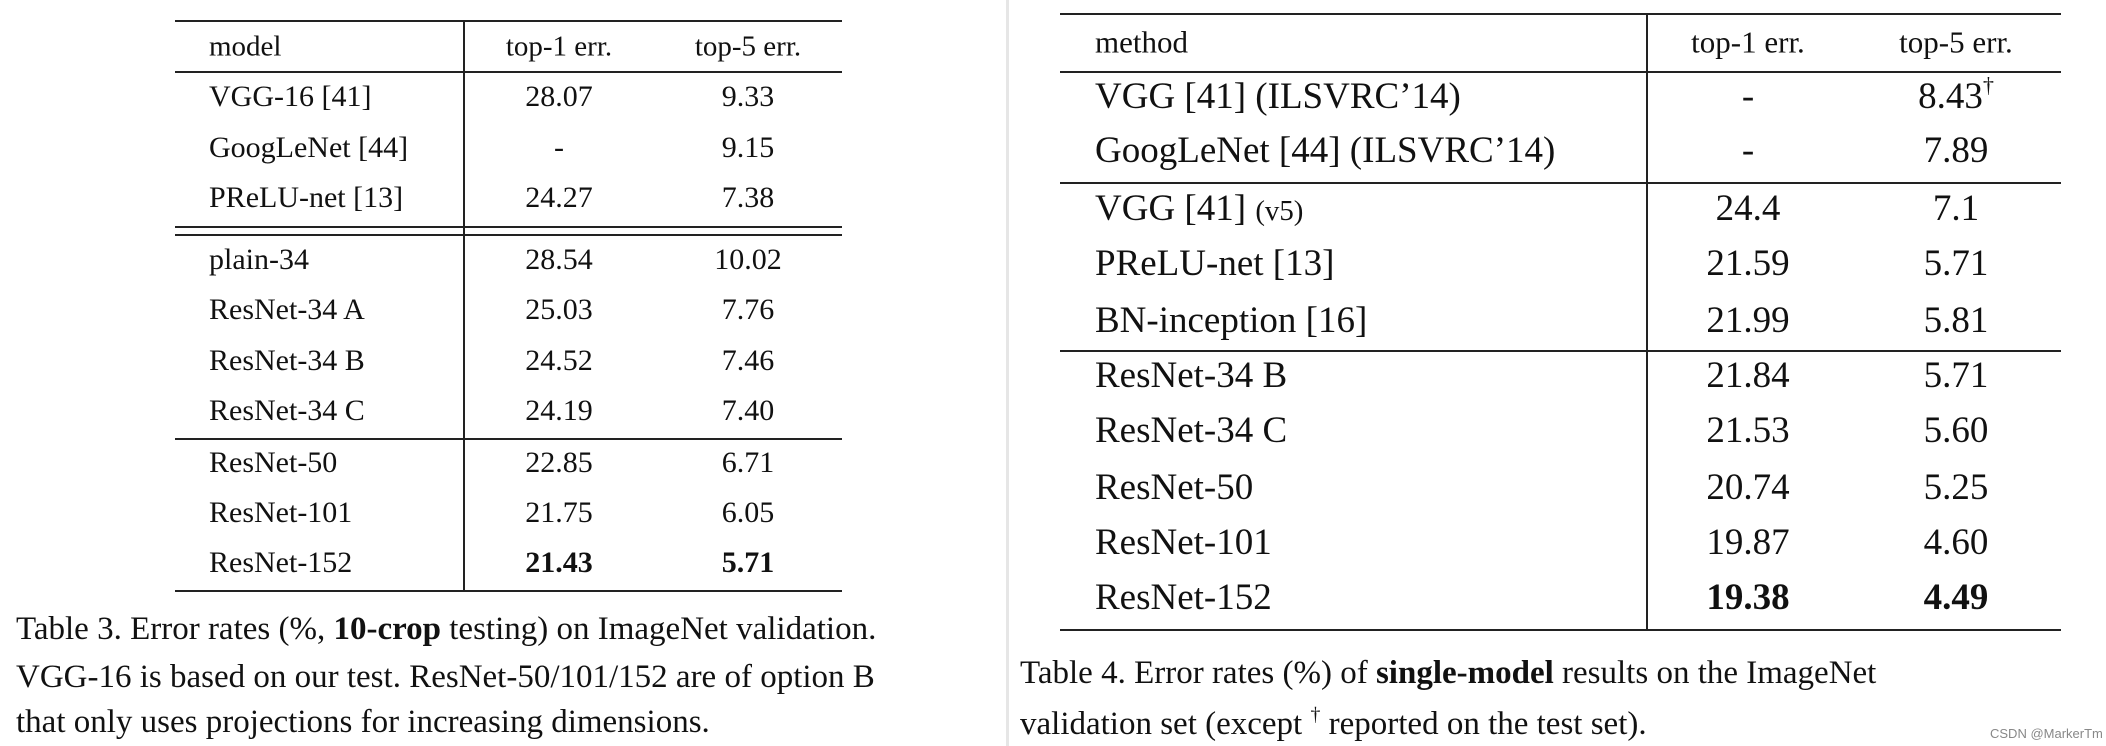  What do you see at coordinates (1956, 597) in the screenshot?
I see `table-cell: 4.49` at bounding box center [1956, 597].